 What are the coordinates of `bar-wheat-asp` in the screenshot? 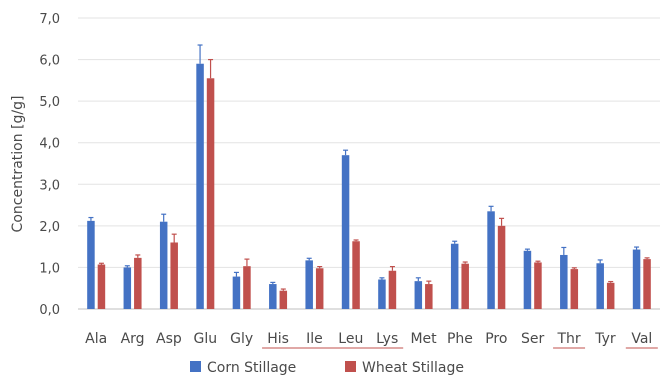 It's located at (174, 275).